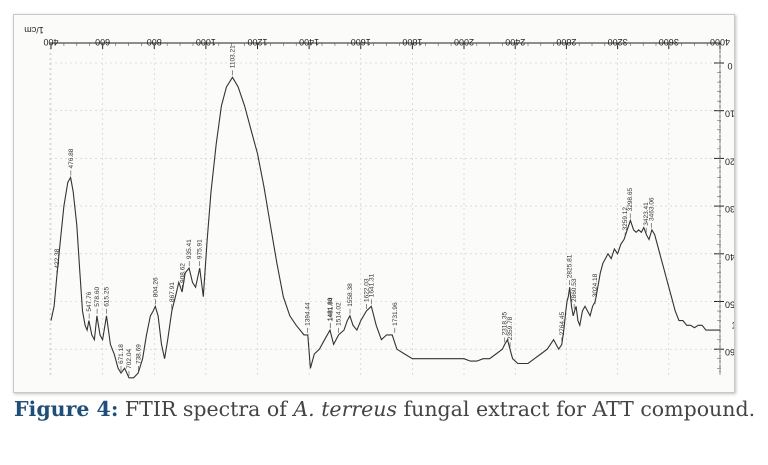  Describe the element at coordinates (515, 42) in the screenshot. I see `x-tick-label: 2400` at that location.